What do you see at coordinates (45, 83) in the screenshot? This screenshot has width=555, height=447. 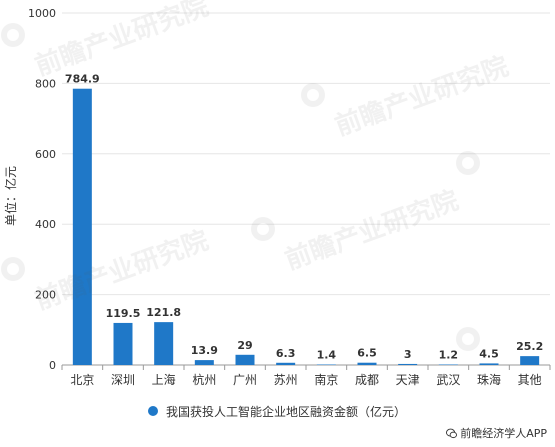 I see `y-tick-label: 800` at bounding box center [45, 83].